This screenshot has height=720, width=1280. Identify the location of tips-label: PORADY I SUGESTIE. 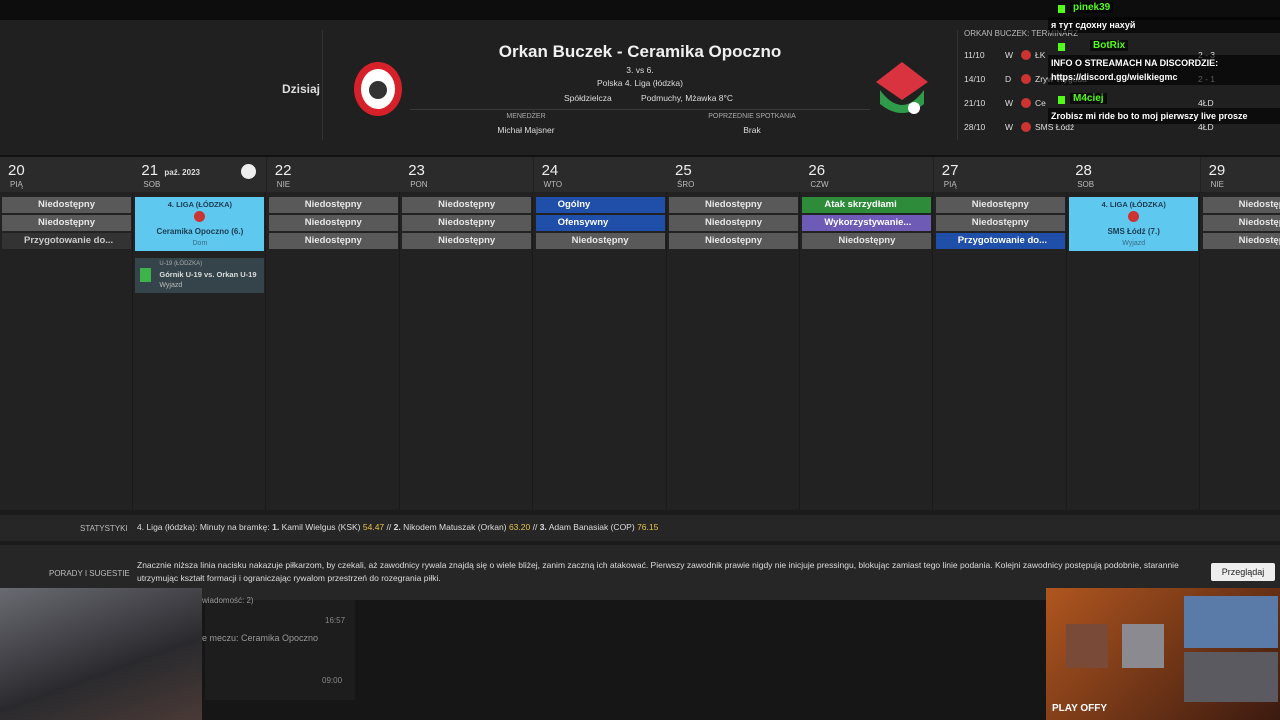
(89, 573).